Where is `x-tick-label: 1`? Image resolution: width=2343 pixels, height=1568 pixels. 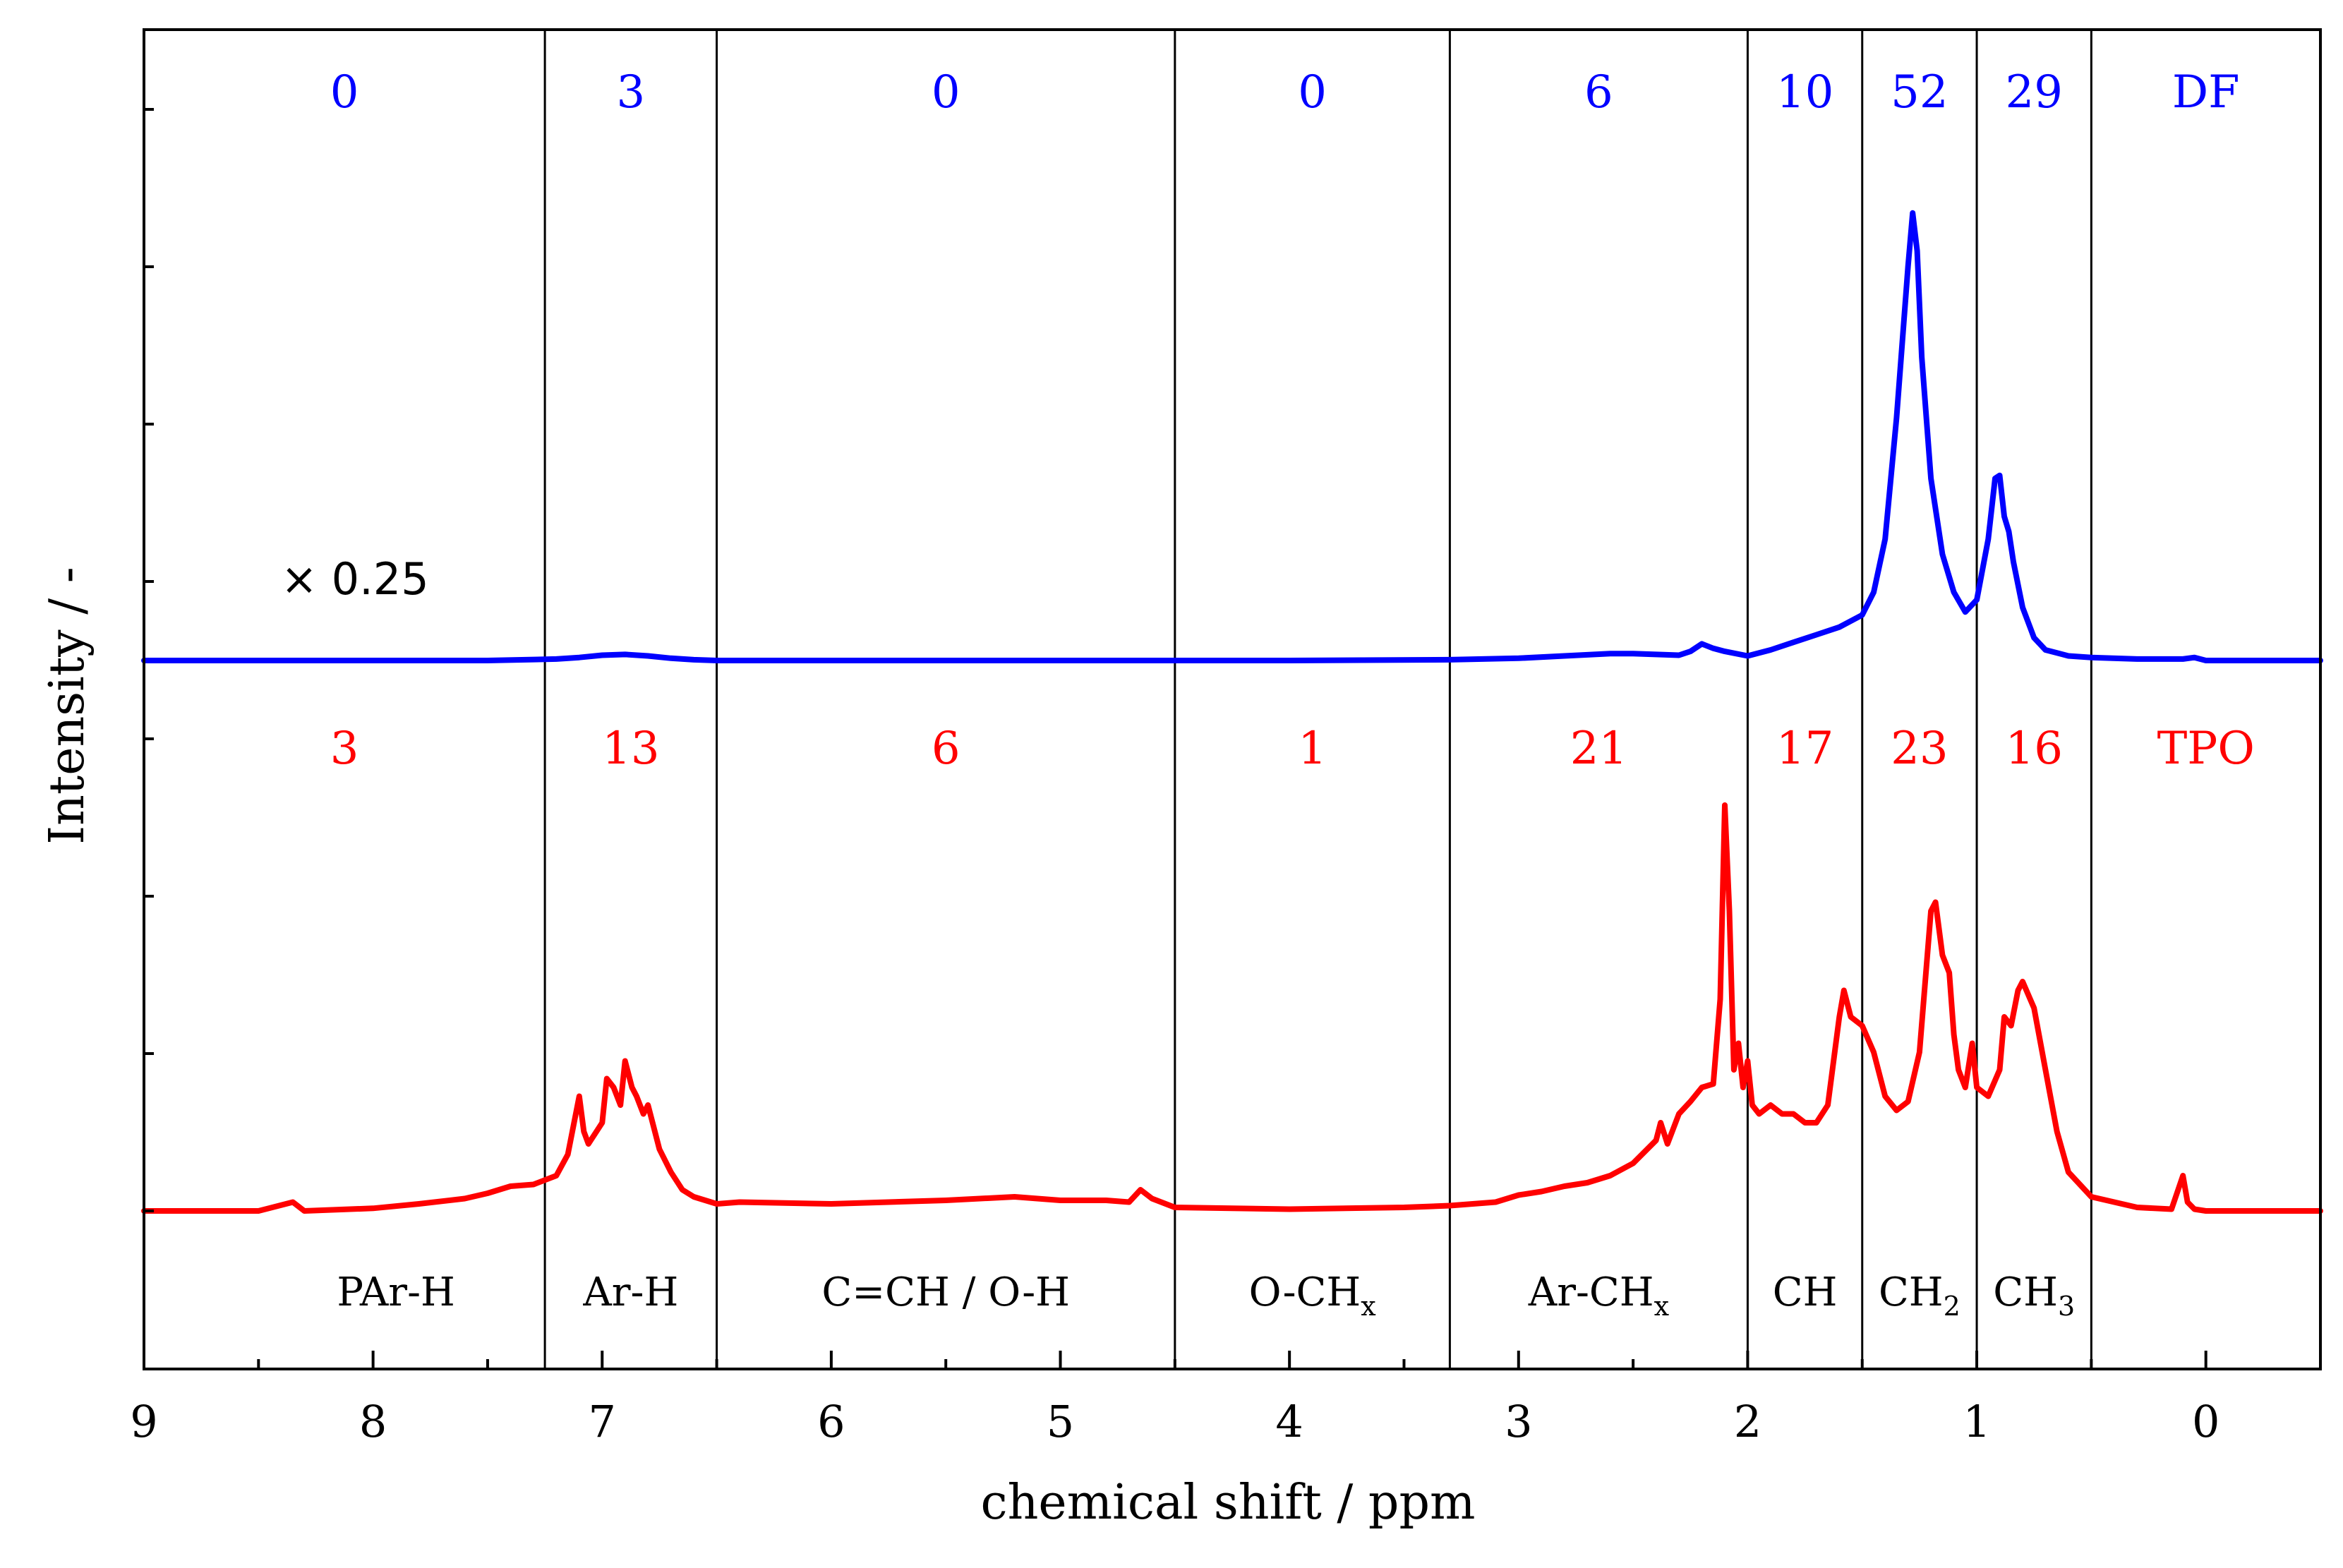 x-tick-label: 1 is located at coordinates (1976, 1421).